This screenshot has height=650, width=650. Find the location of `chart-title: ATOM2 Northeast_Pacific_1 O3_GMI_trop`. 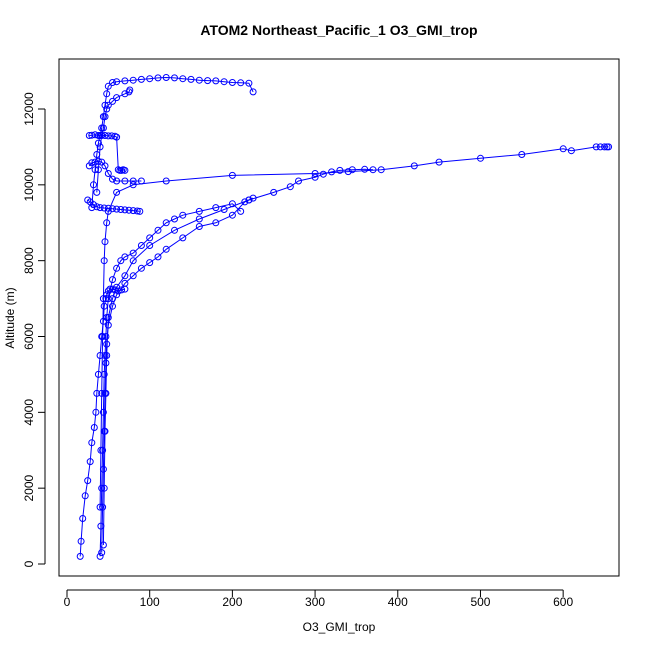

chart-title: ATOM2 Northeast_Pacific_1 O3_GMI_trop is located at coordinates (338, 30).